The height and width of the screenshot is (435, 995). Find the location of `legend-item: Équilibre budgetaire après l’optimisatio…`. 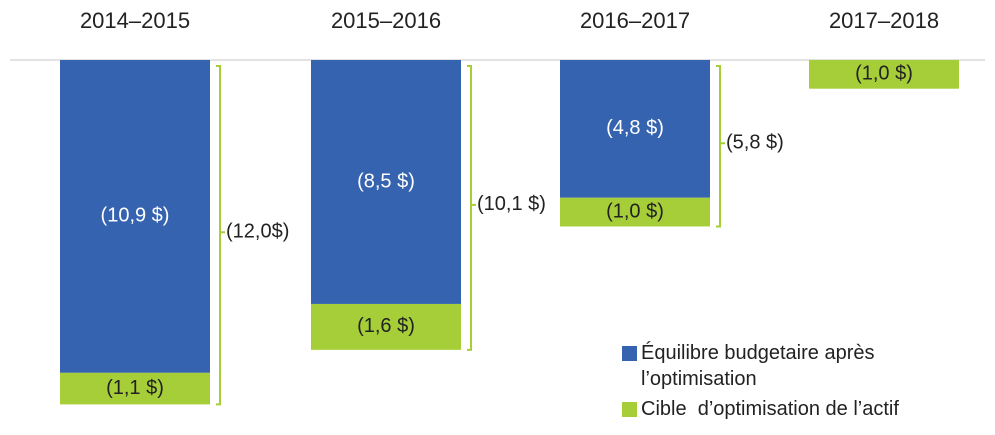

legend-item: Équilibre budgetaire après l’optimisatio… is located at coordinates (802, 366).